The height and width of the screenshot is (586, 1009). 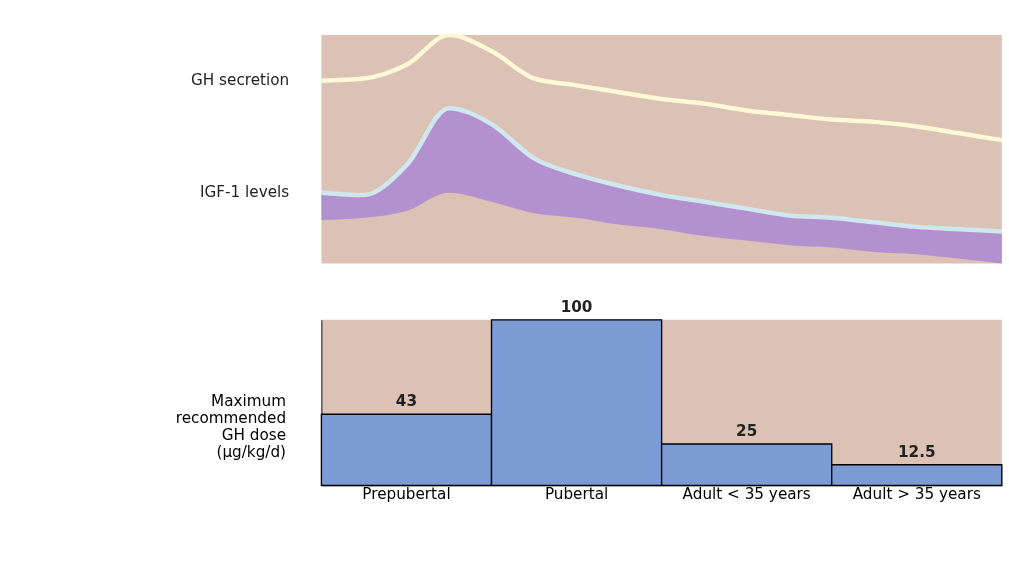 I want to click on data-label: 43, so click(x=406, y=401).